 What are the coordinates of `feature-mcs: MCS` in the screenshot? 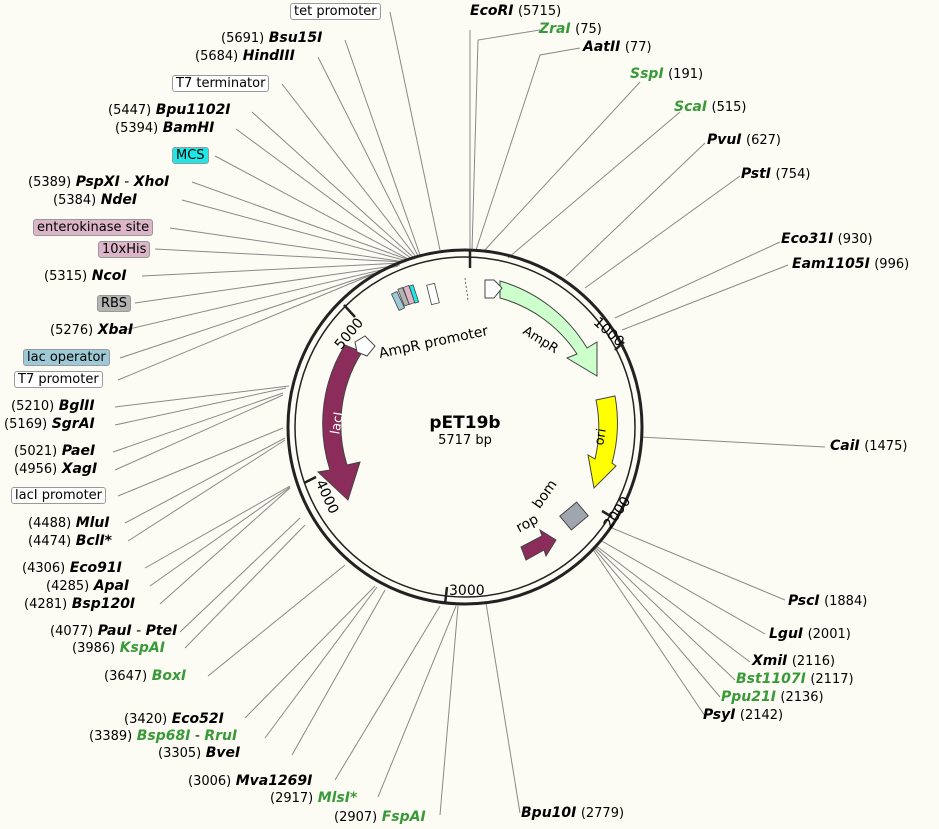 It's located at (190, 155).